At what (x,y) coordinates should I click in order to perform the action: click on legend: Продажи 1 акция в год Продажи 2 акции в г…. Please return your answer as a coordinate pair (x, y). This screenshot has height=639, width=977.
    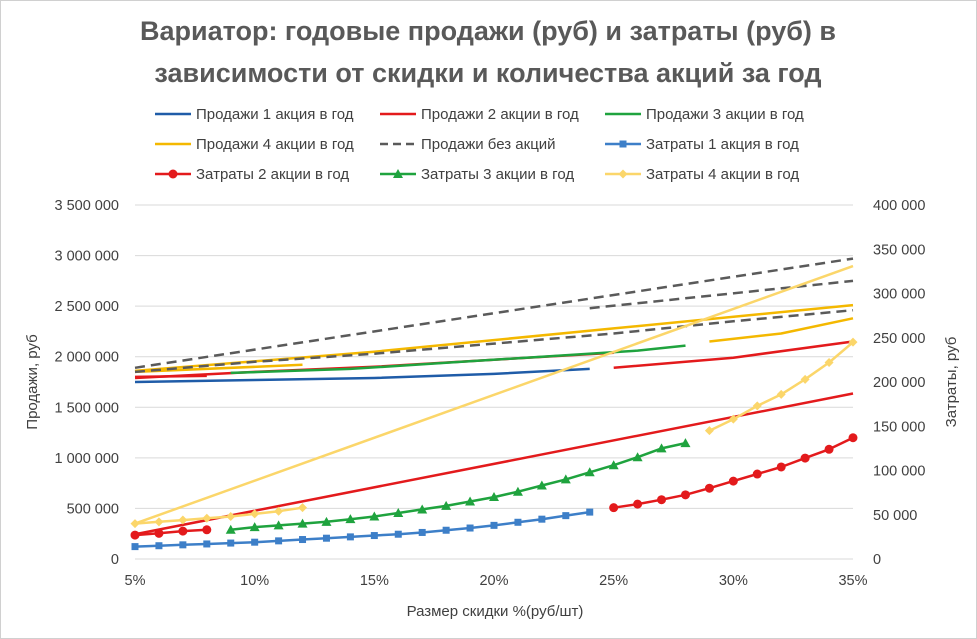
    Looking at the image, I should click on (479, 144).